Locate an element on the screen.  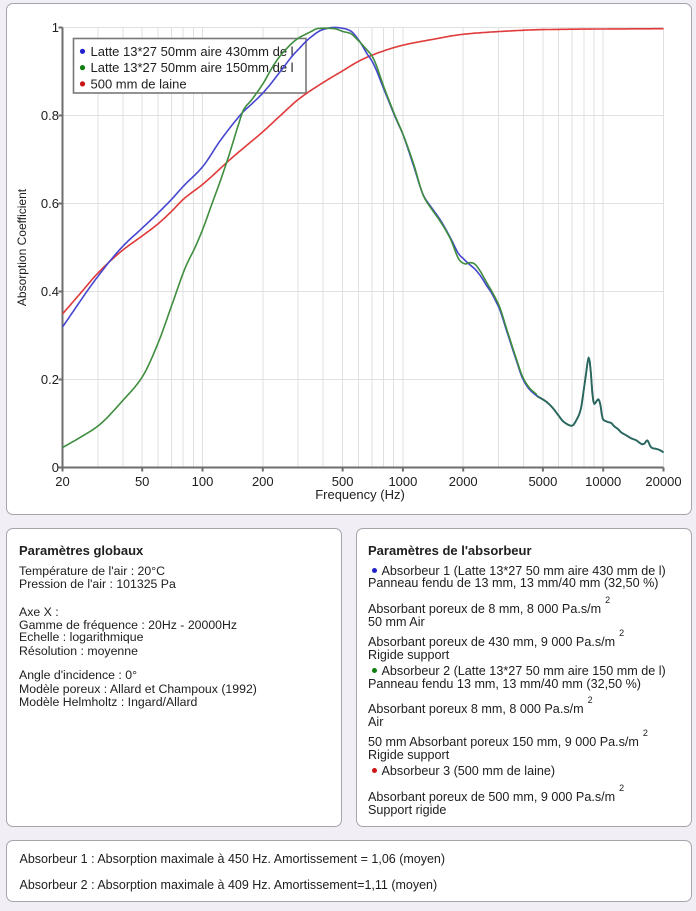
svg-text: 100 is located at coordinates (203, 481).